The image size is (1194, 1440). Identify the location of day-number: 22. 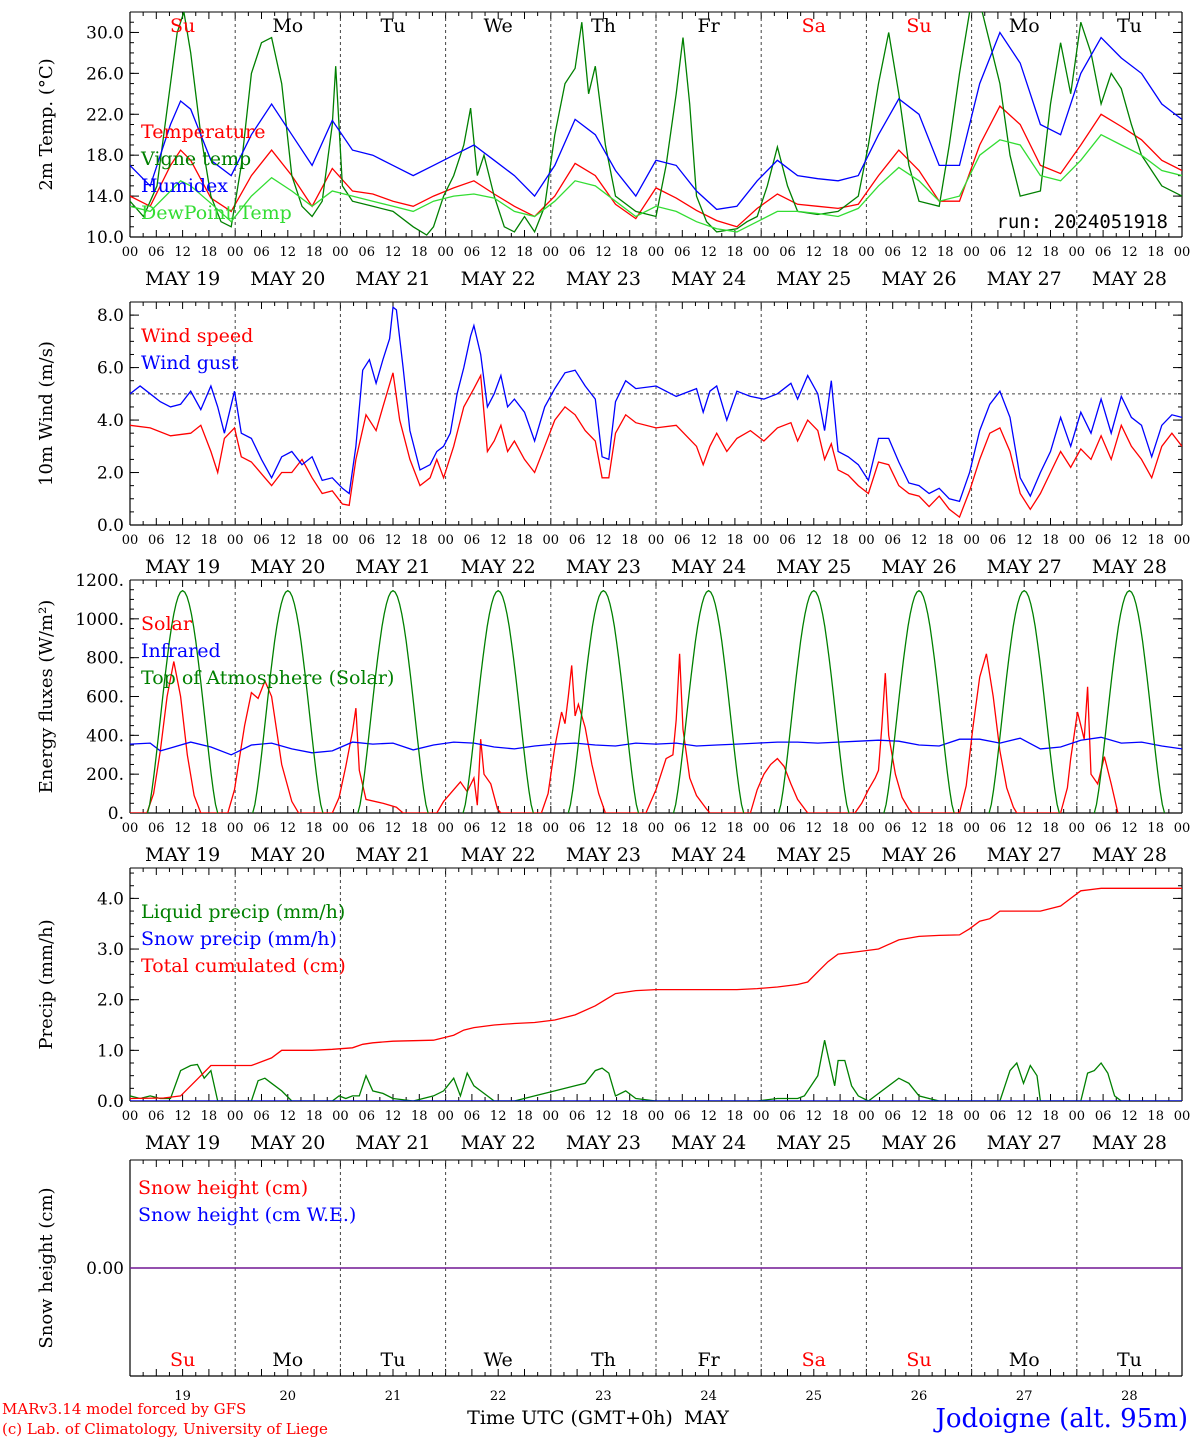
(498, 1396).